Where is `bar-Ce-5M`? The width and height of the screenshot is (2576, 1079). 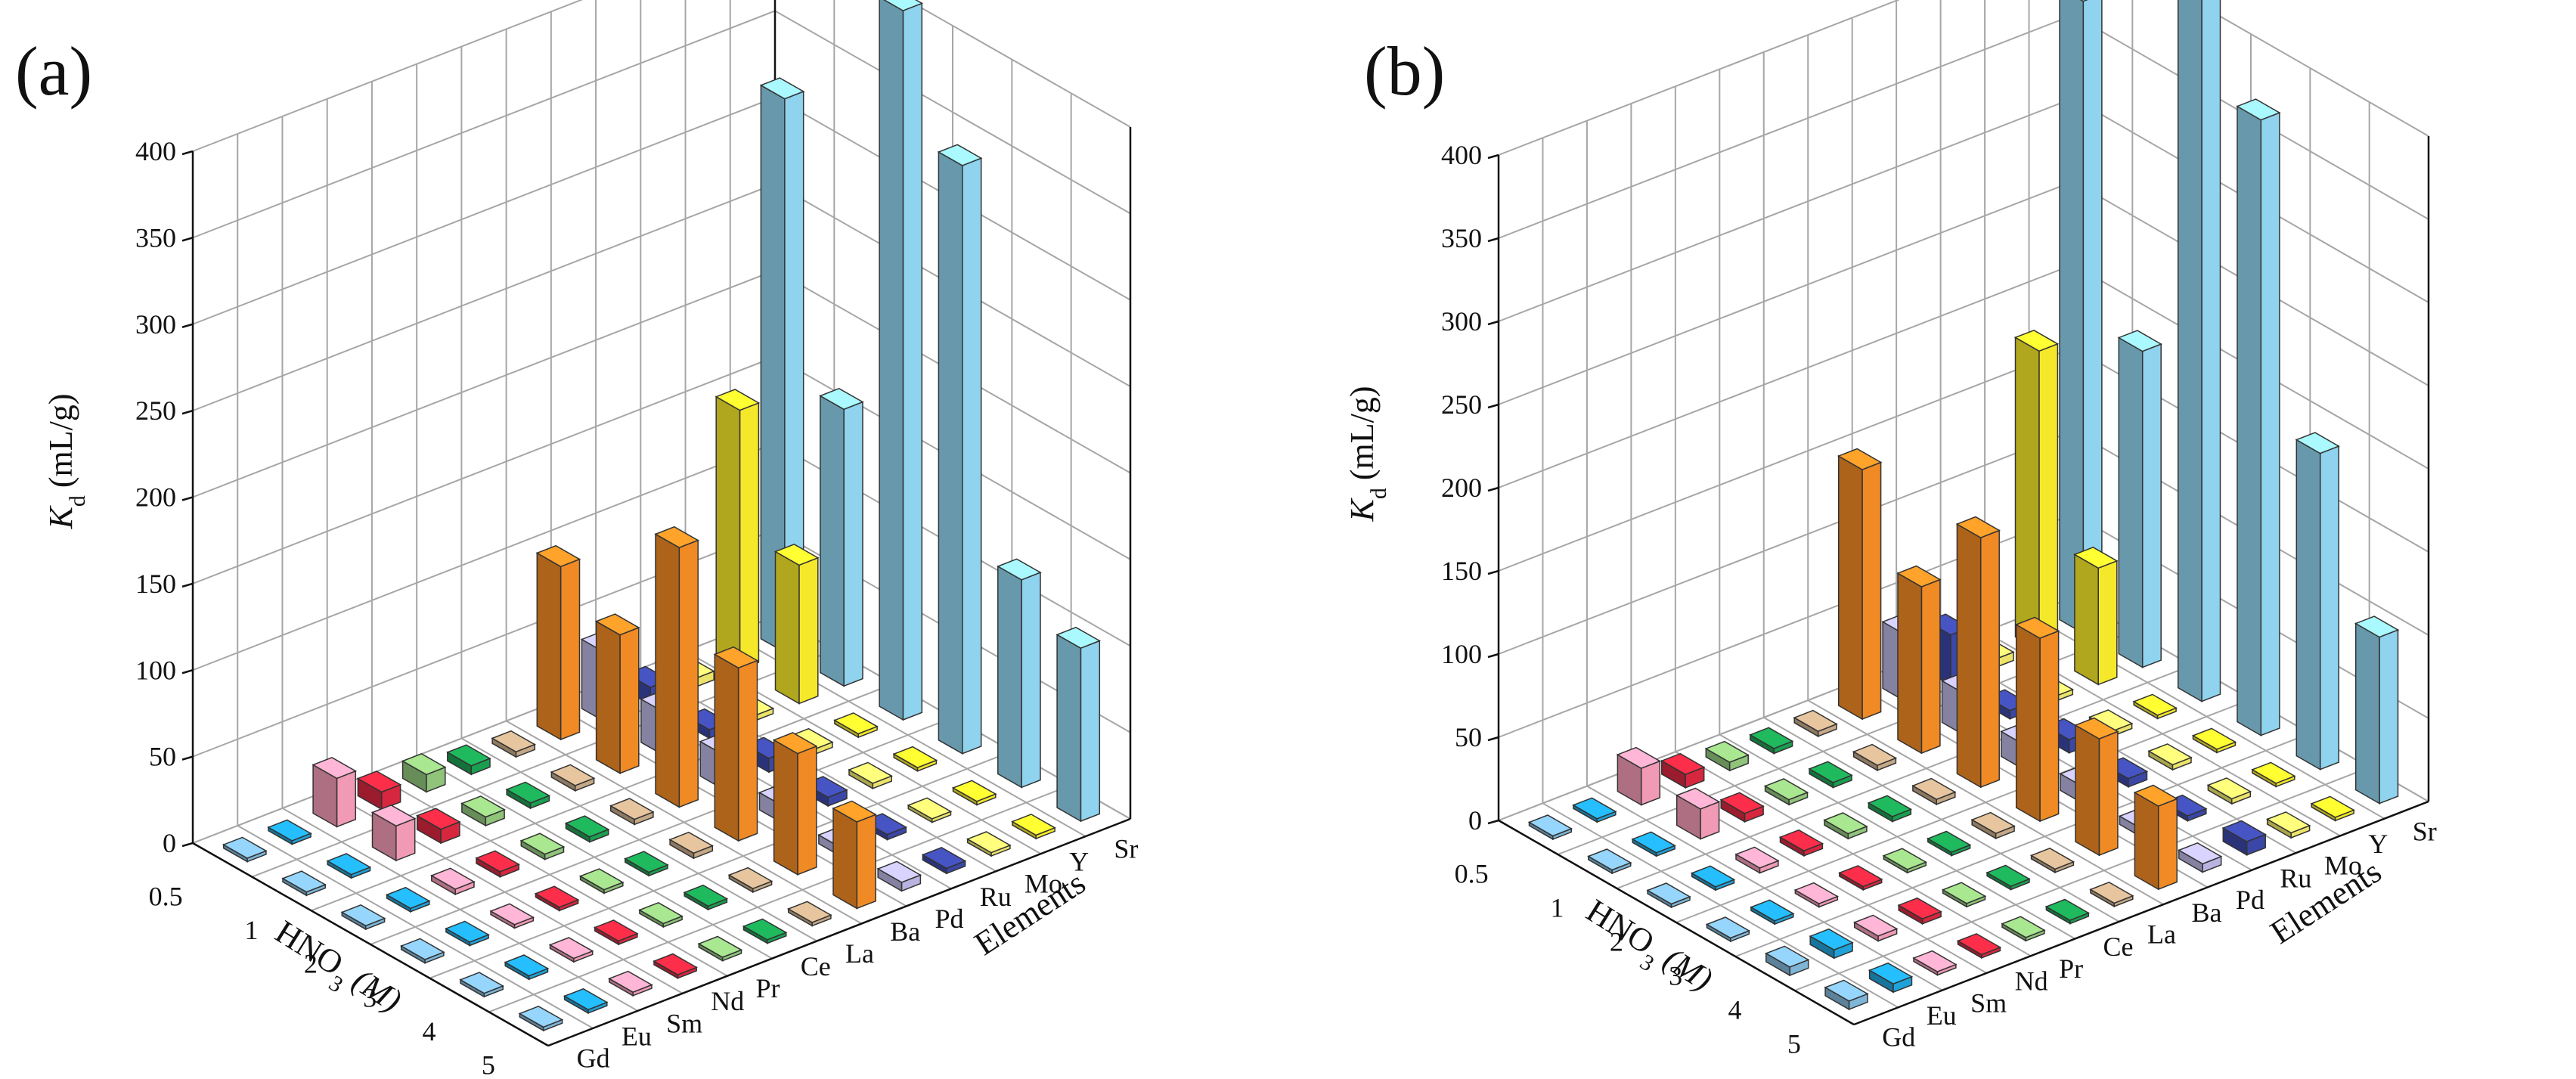
bar-Ce-5M is located at coordinates (2067, 911).